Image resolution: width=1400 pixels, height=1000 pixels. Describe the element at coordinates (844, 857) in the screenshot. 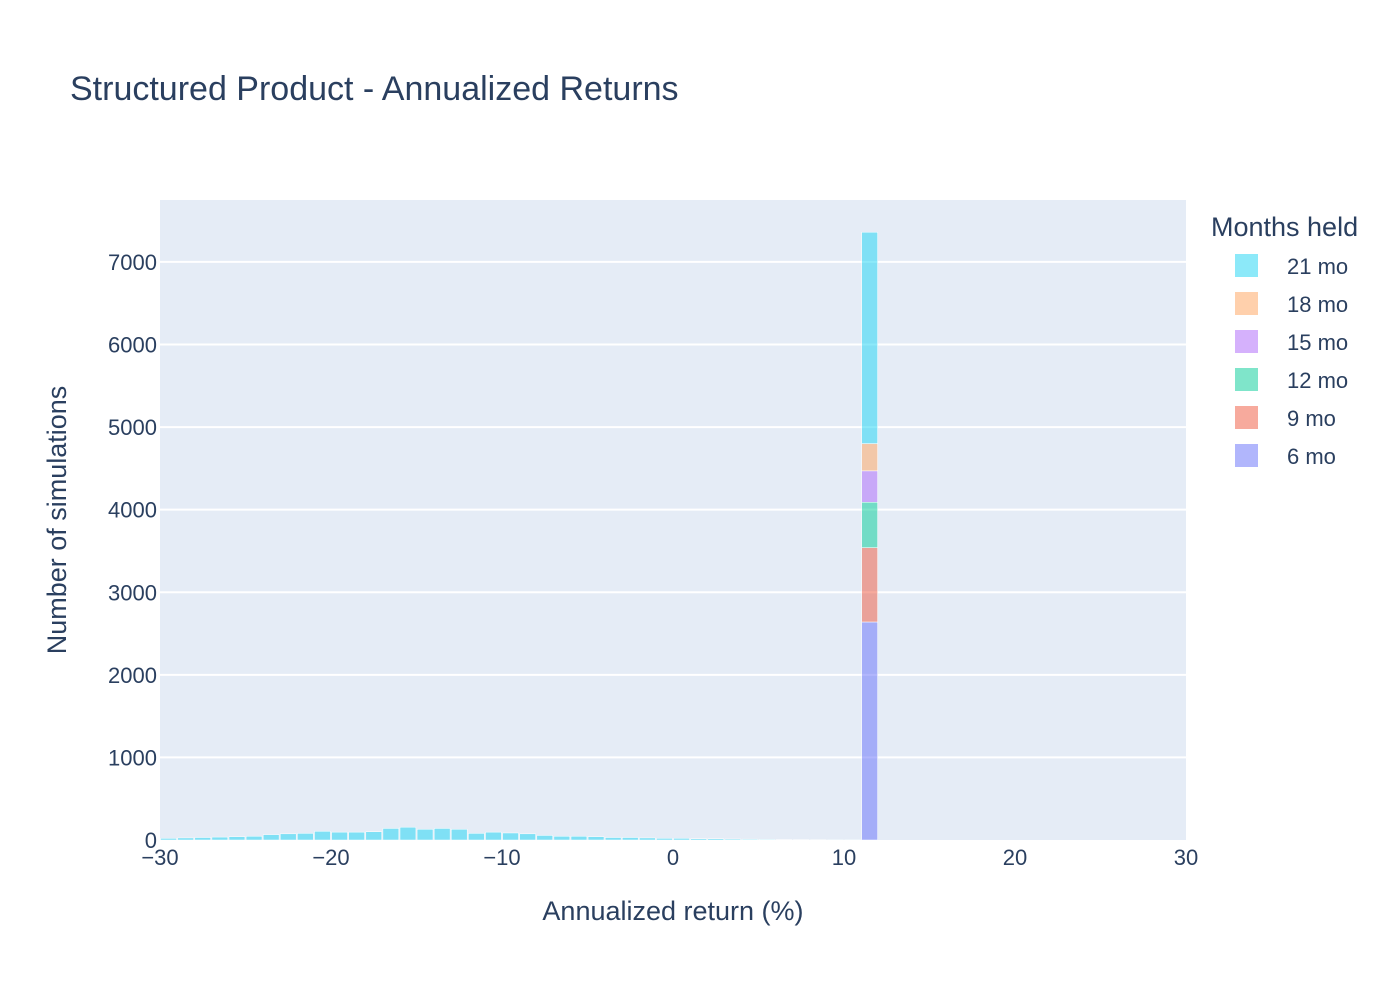

I see `x-tick-label: 10` at that location.